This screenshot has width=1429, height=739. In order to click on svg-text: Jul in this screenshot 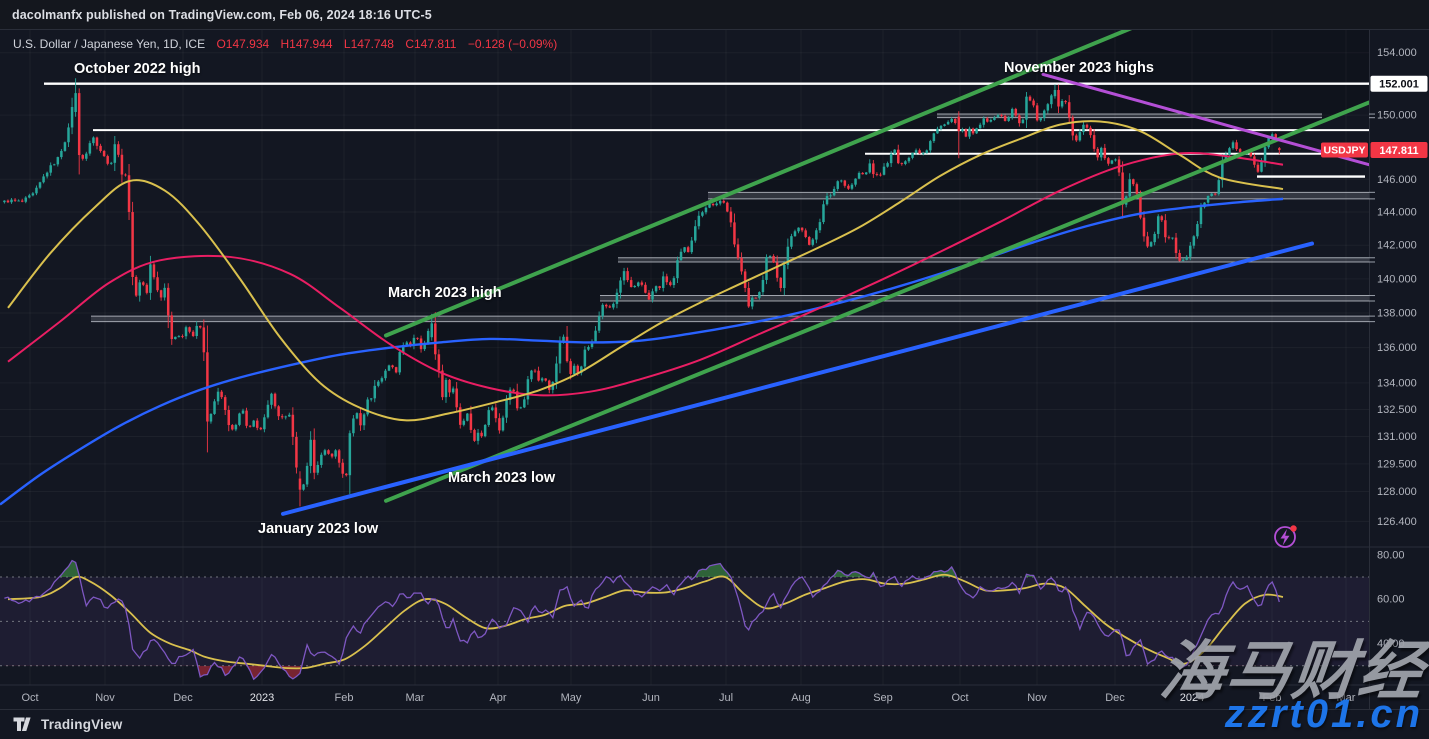, I will do `click(726, 698)`.